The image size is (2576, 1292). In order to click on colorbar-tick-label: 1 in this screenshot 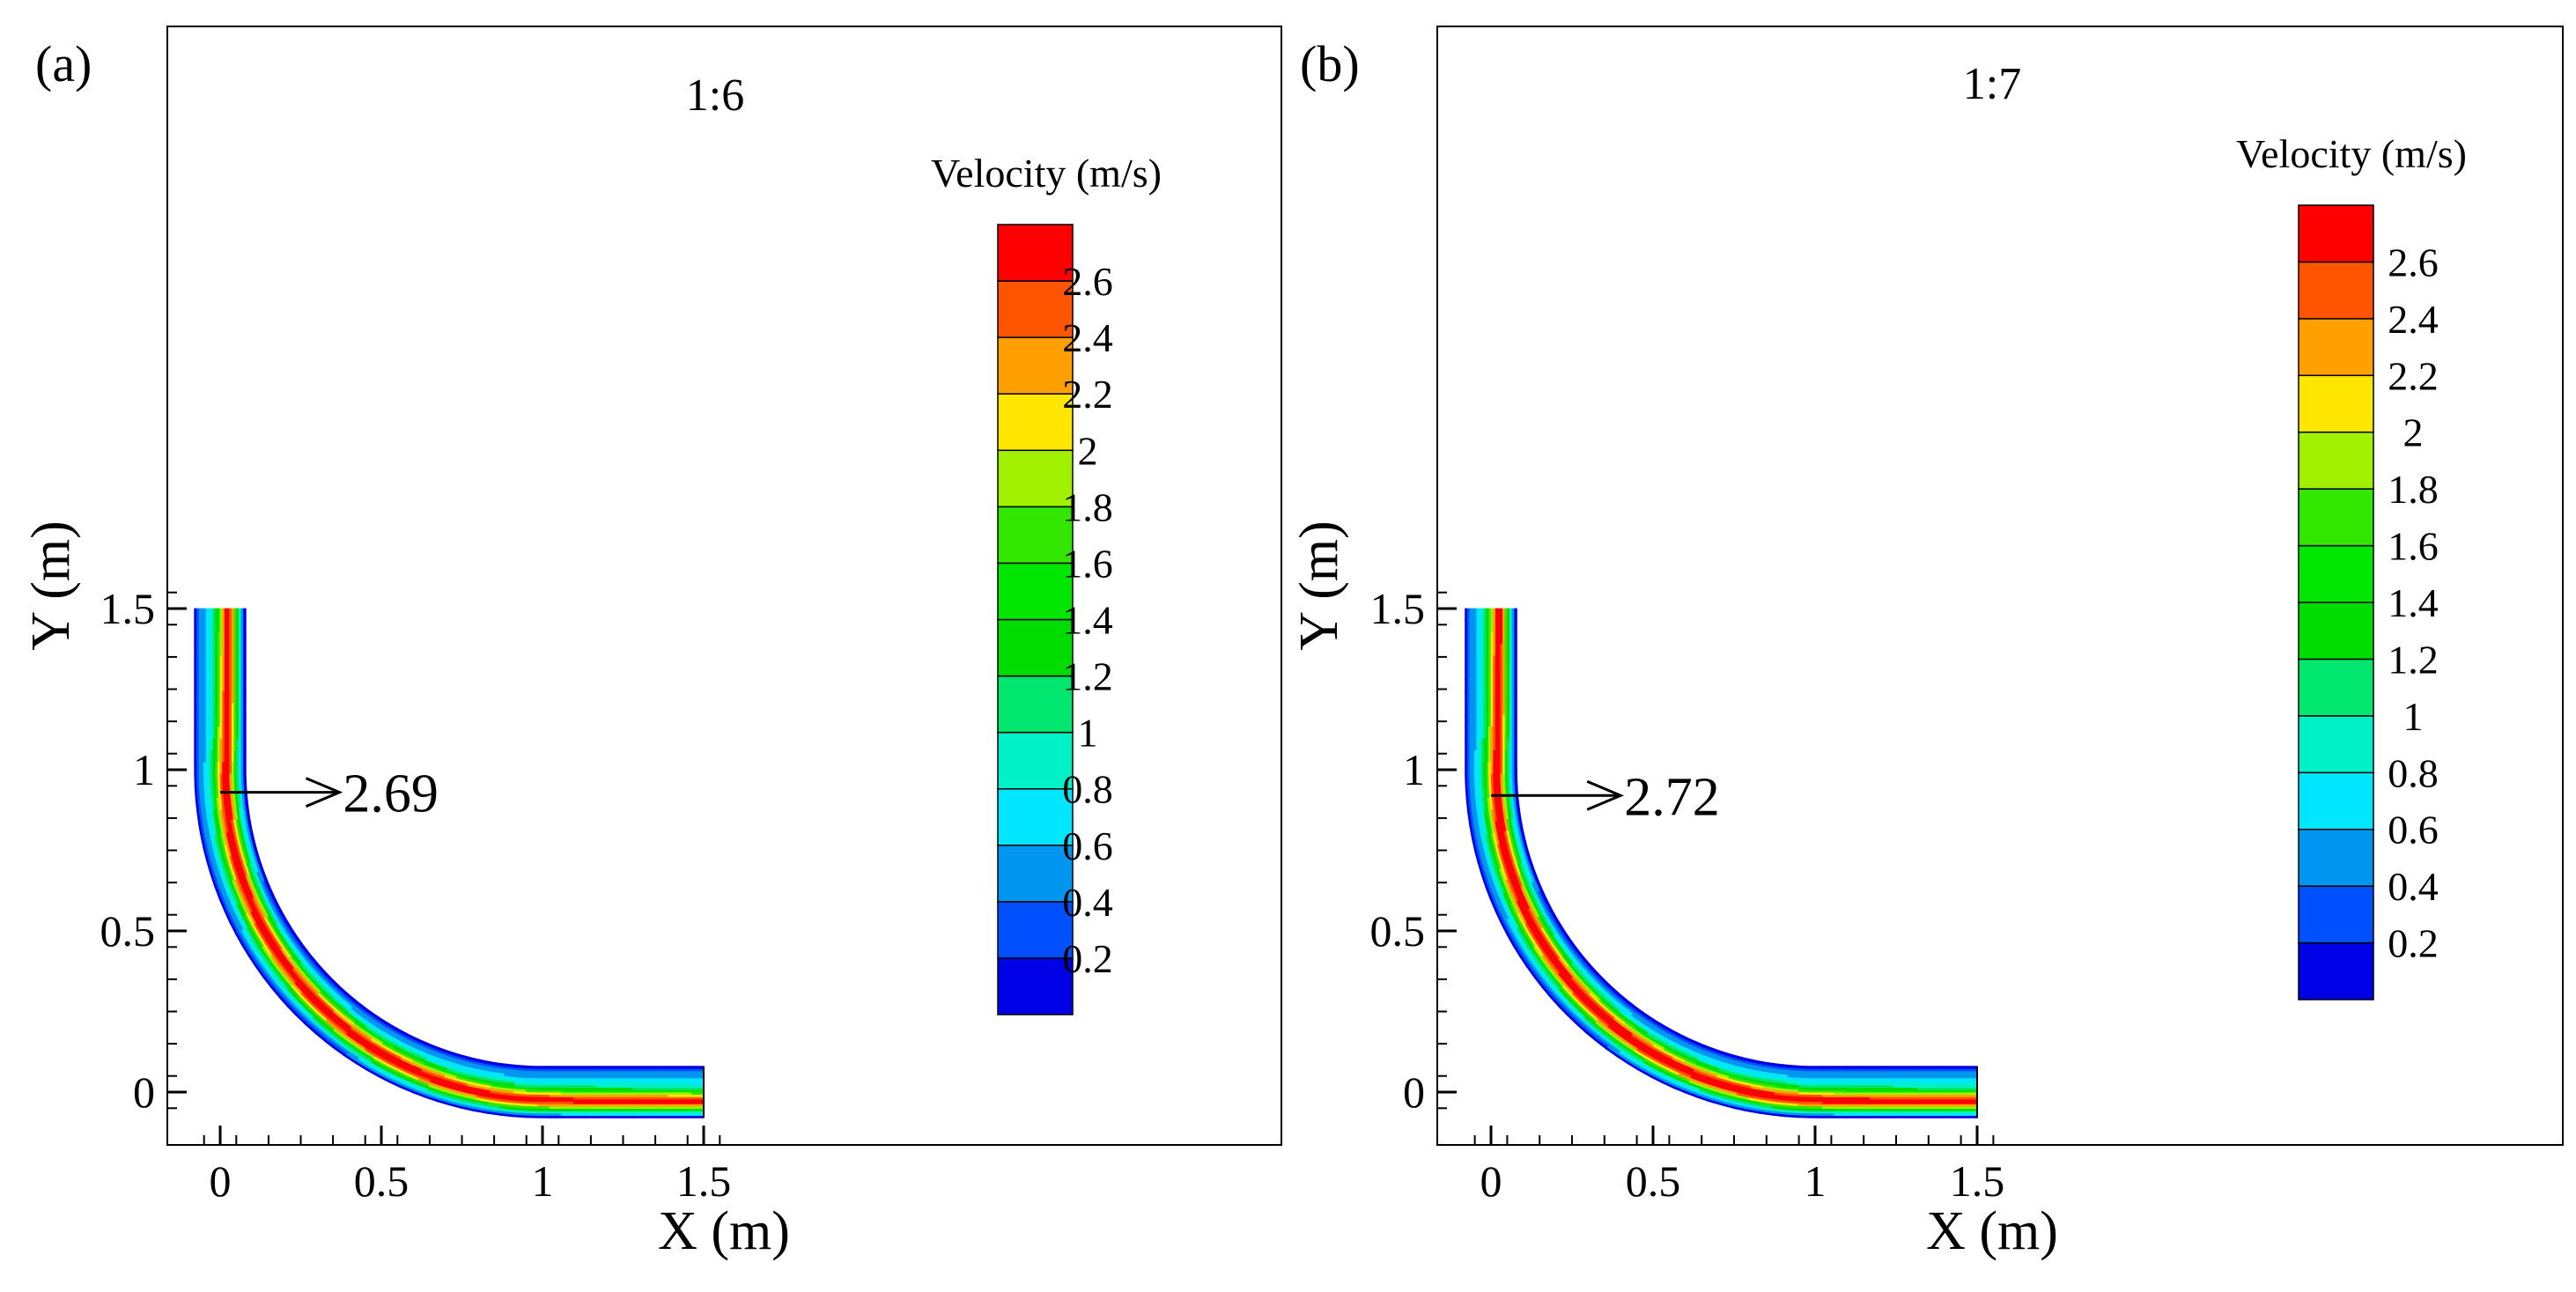, I will do `click(2413, 716)`.